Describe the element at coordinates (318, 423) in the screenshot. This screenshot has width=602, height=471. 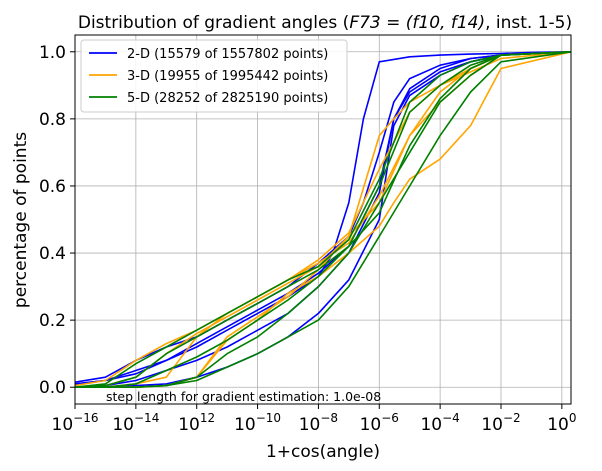
I see `x-tick-label: 10⁻⁸` at that location.